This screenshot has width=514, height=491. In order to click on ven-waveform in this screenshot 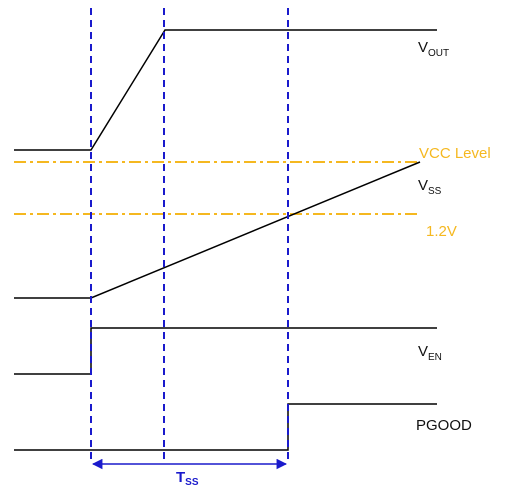, I will do `click(225, 351)`.